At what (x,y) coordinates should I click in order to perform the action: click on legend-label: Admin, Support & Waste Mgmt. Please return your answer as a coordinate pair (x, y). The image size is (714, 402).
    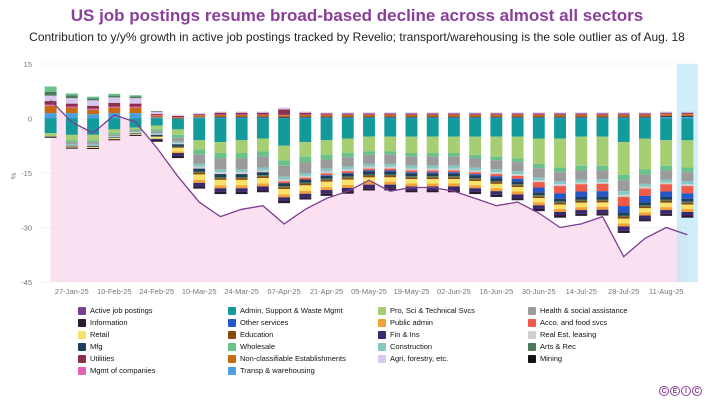
    Looking at the image, I should click on (291, 310).